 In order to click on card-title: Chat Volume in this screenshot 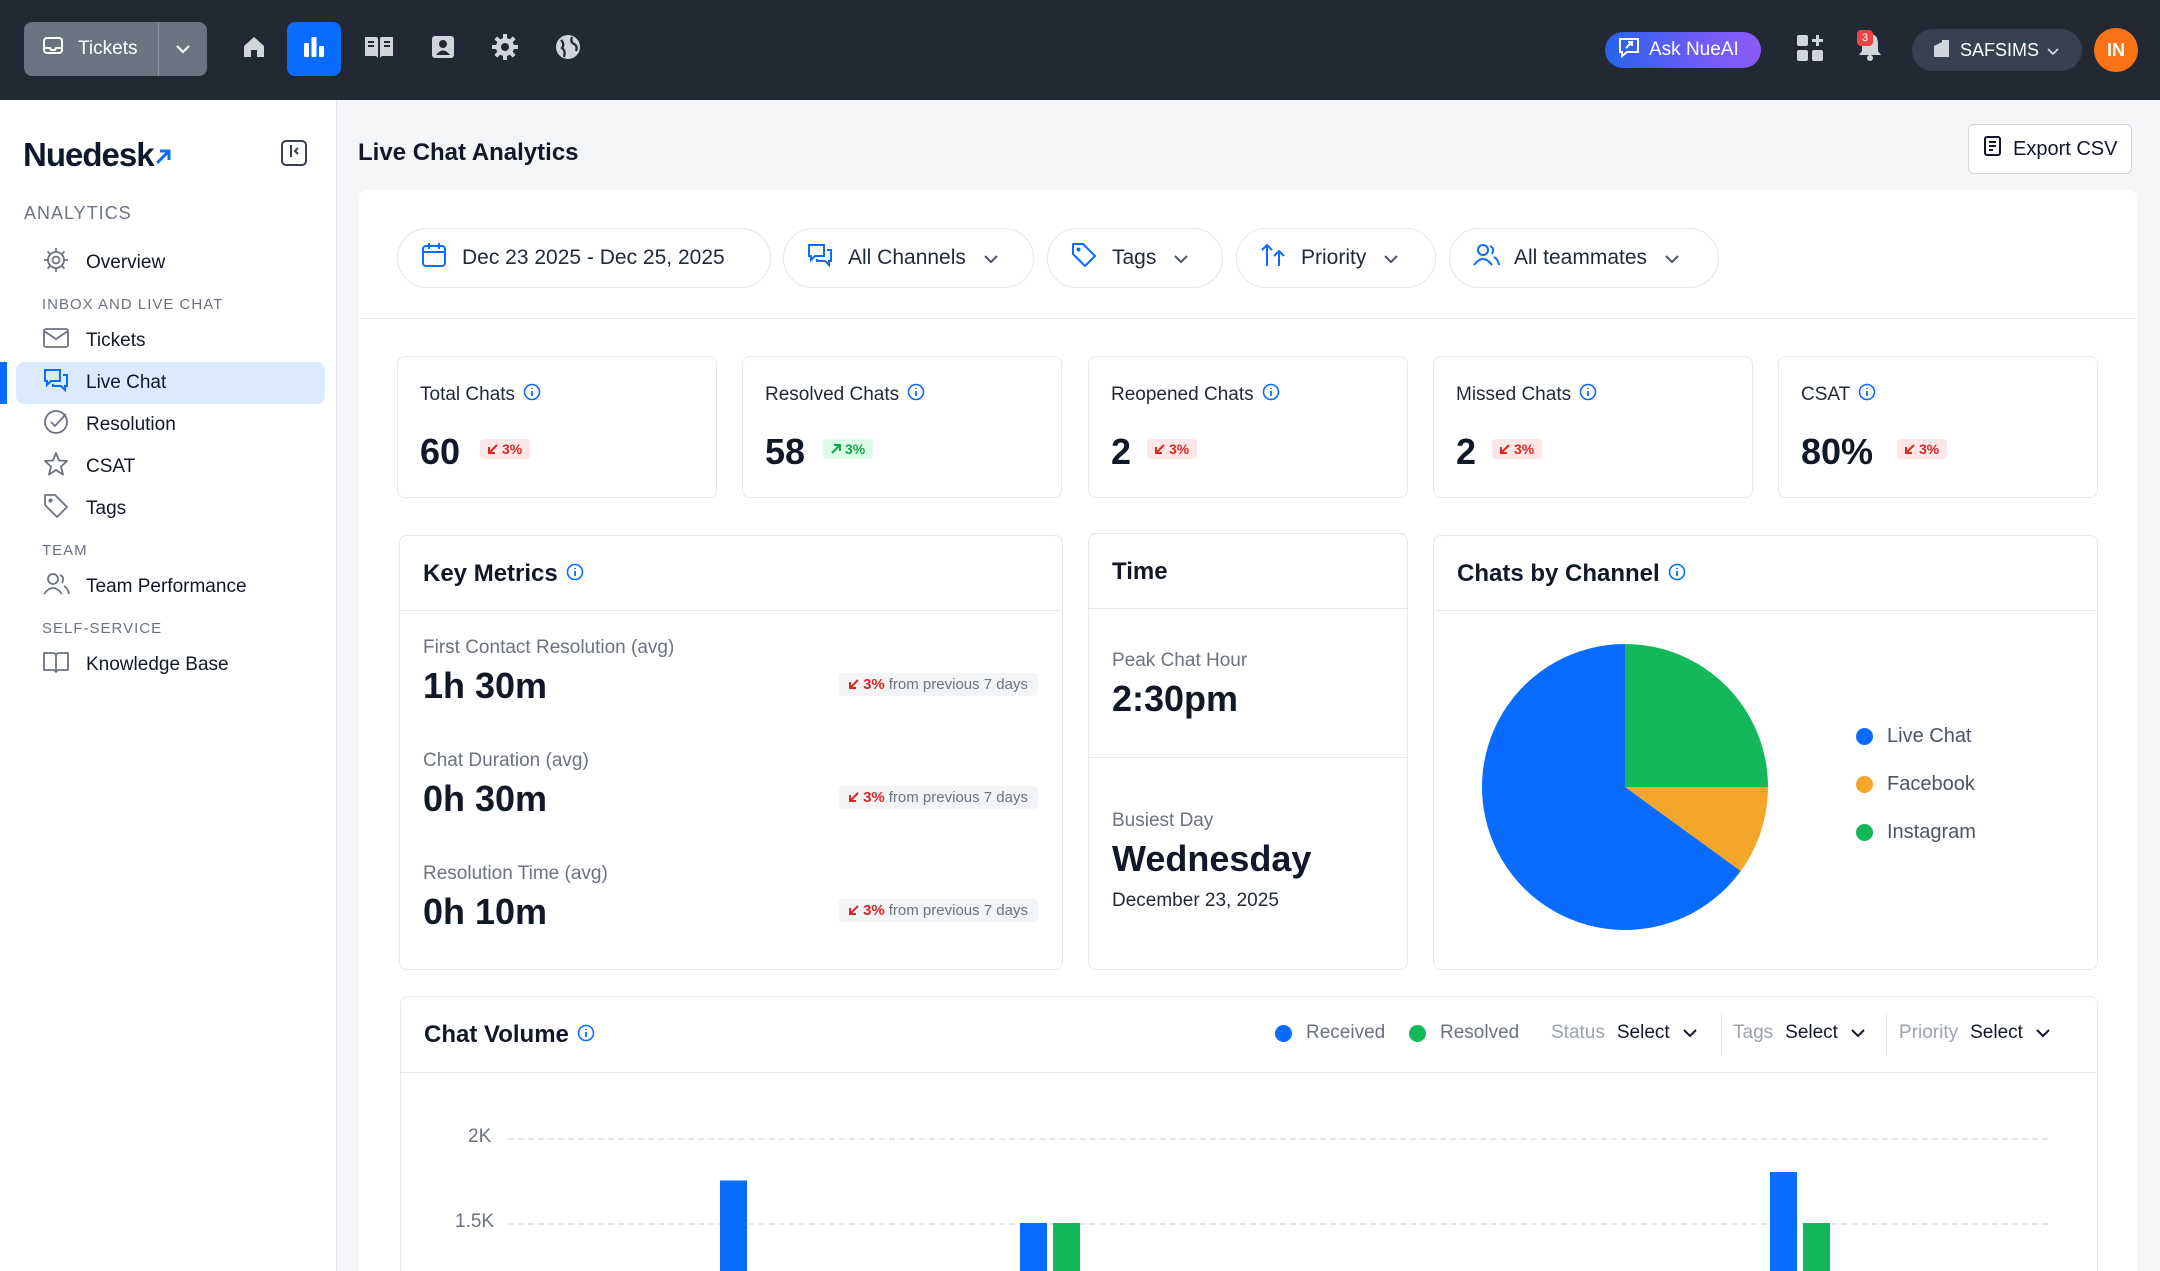, I will do `click(509, 1035)`.